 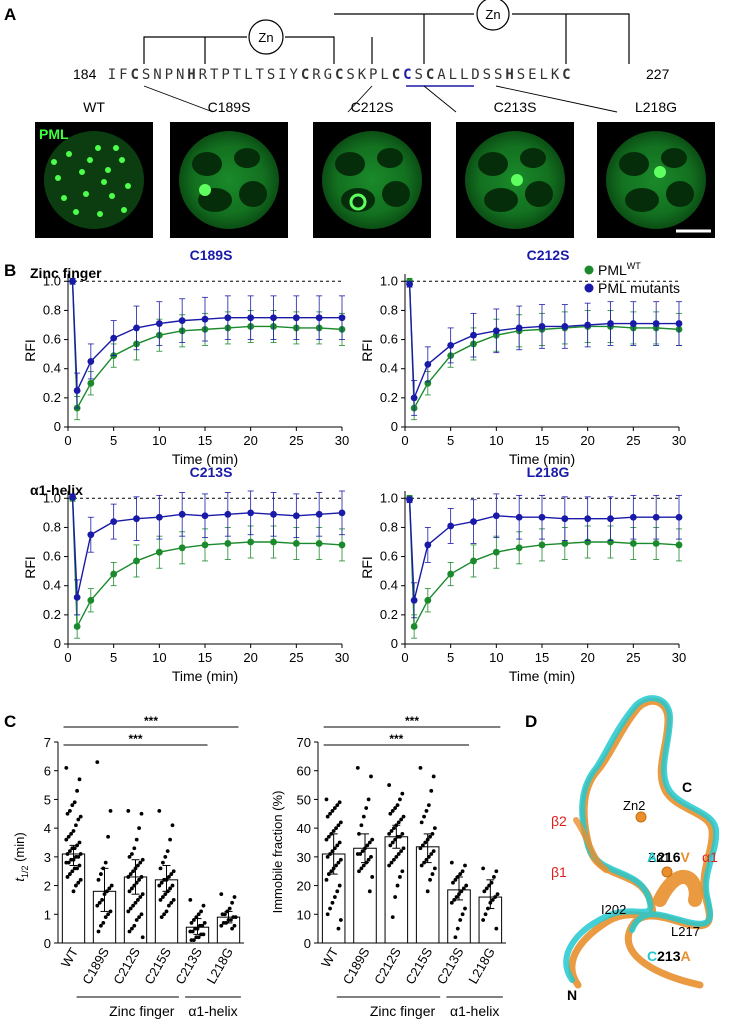 I want to click on panel-d-label: D, so click(x=531, y=721).